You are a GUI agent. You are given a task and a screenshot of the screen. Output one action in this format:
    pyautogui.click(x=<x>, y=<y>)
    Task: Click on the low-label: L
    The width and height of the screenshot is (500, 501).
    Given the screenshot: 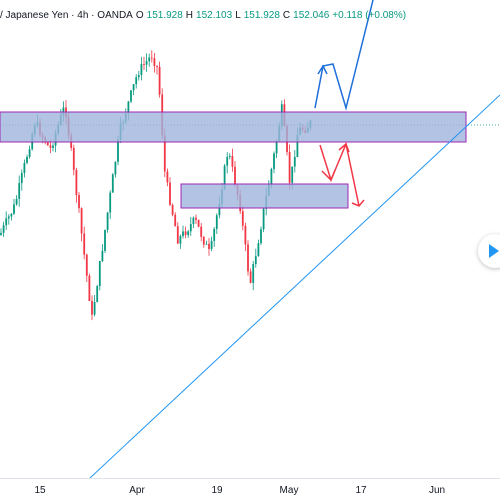 What is the action you would take?
    pyautogui.click(x=238, y=15)
    